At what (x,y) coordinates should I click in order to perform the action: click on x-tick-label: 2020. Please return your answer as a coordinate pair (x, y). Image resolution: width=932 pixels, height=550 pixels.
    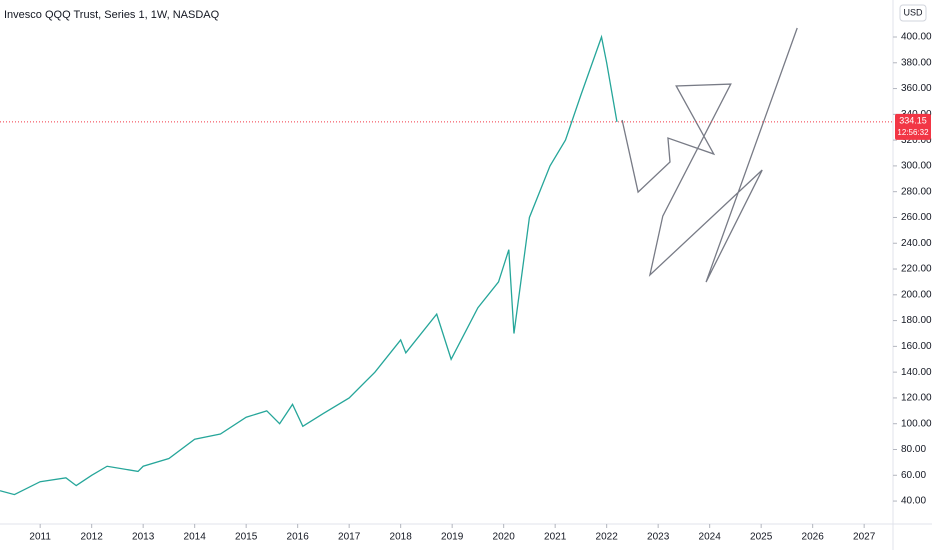
    Looking at the image, I should click on (504, 537).